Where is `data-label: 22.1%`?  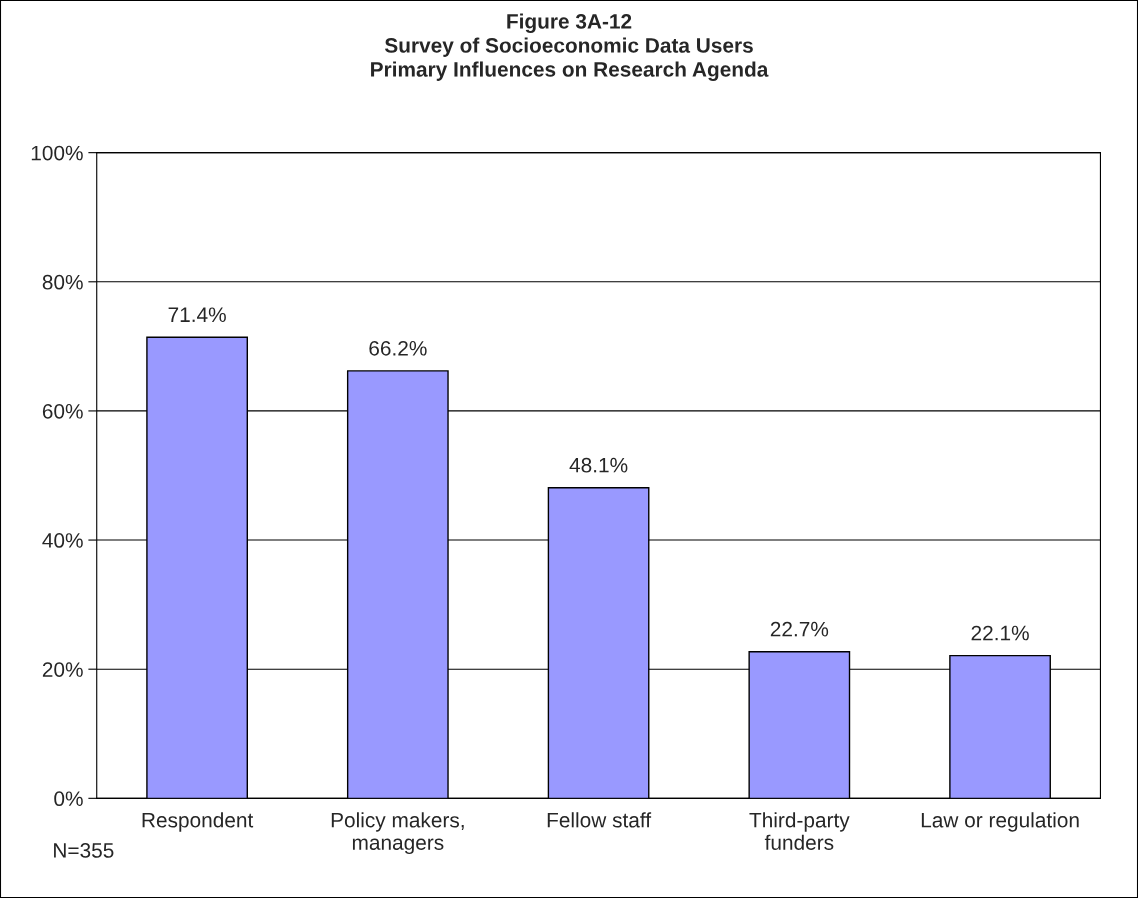 data-label: 22.1% is located at coordinates (1000, 633).